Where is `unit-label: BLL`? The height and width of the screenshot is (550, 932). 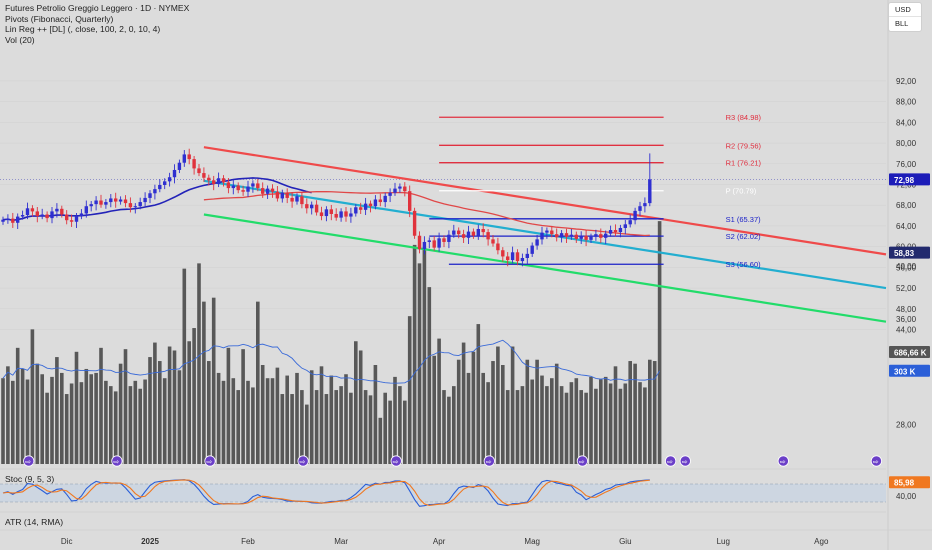
unit-label: BLL is located at coordinates (902, 23).